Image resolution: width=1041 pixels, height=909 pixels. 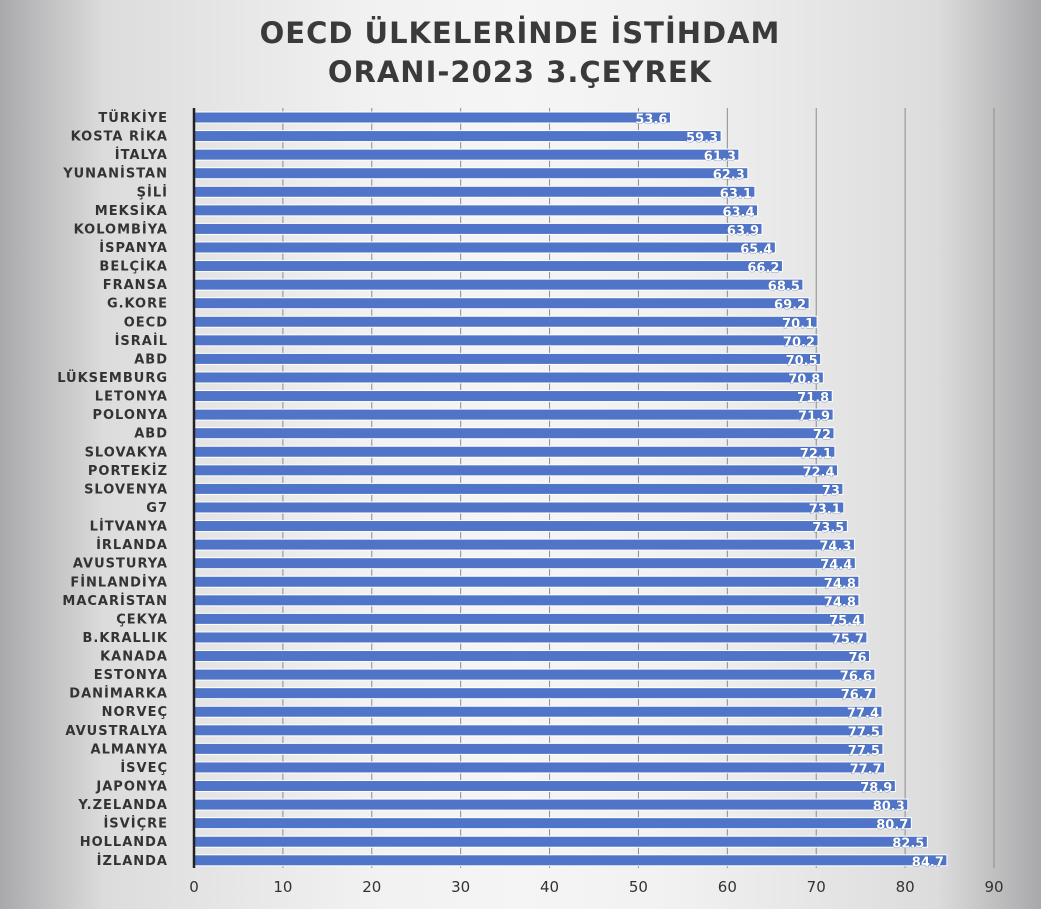 What do you see at coordinates (119, 137) in the screenshot?
I see `category-label: KOSTA RİKA` at bounding box center [119, 137].